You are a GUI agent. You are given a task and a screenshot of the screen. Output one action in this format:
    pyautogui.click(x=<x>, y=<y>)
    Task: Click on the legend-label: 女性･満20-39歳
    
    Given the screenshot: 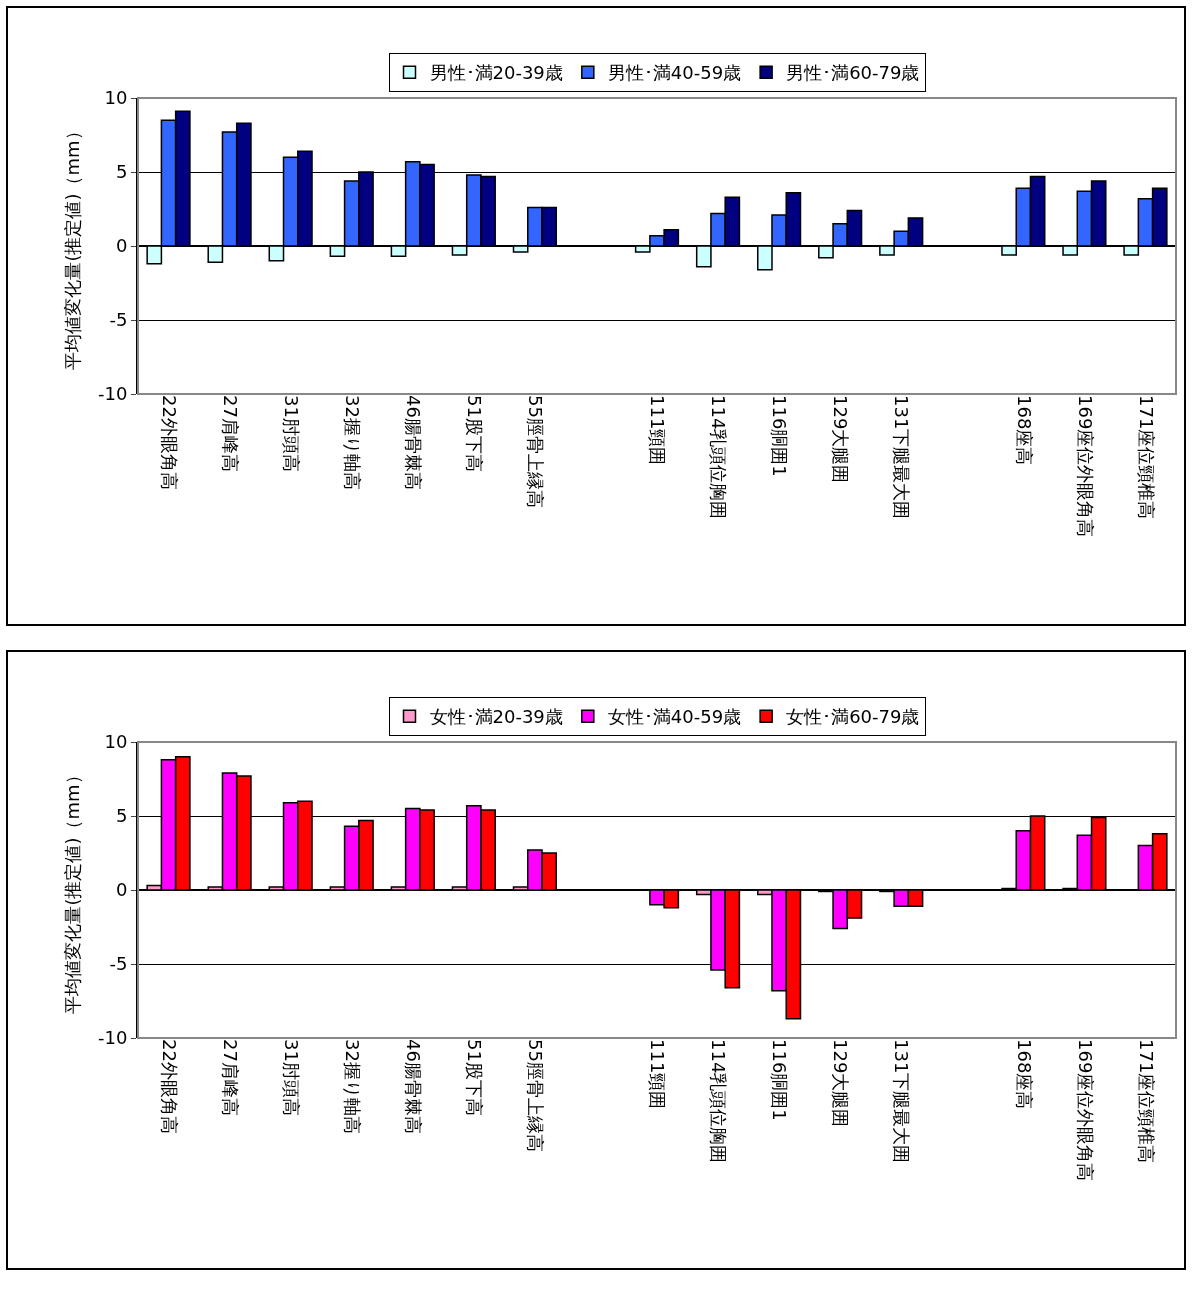 What is the action you would take?
    pyautogui.click(x=496, y=717)
    